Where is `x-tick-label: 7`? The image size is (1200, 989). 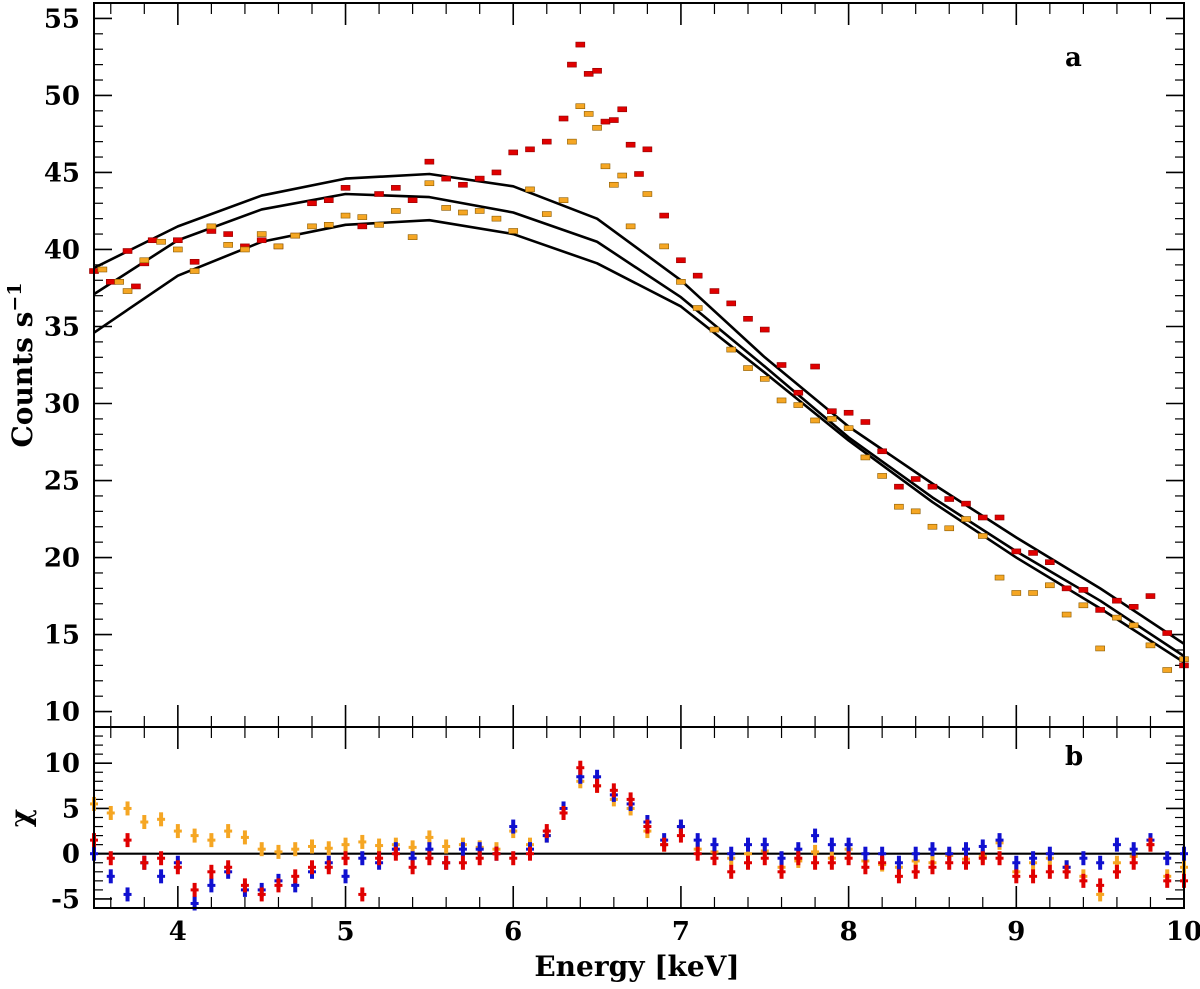 x-tick-label: 7 is located at coordinates (681, 932).